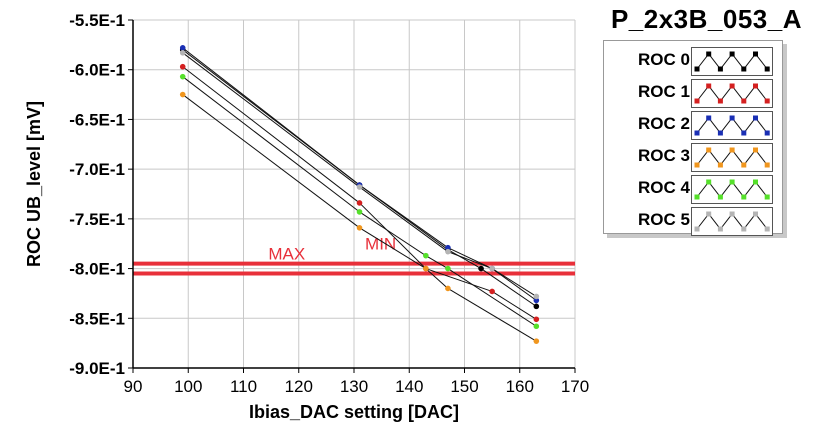 The width and height of the screenshot is (824, 430). I want to click on y-axis-title: ROC UB_level [mV], so click(34, 184).